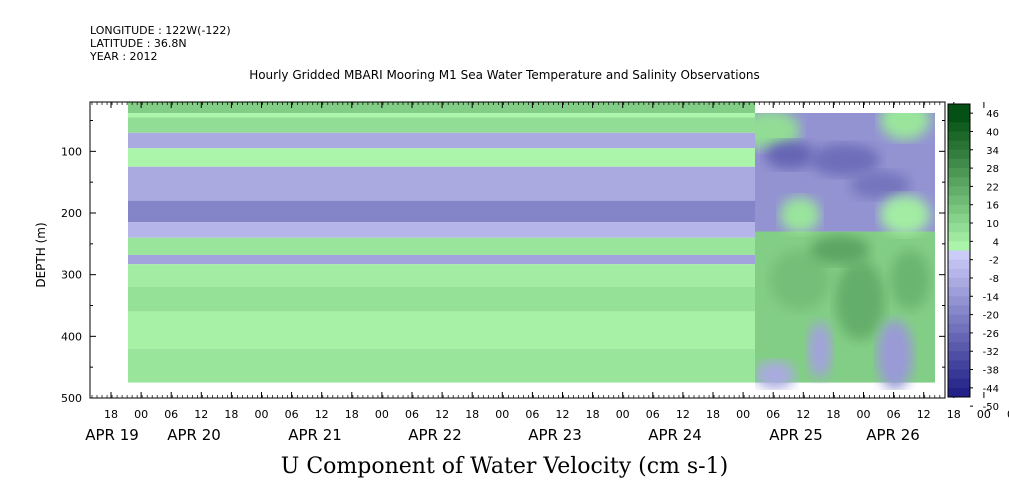 This screenshot has height=504, width=1009. Describe the element at coordinates (71, 275) in the screenshot. I see `y-tick-label: 300` at that location.